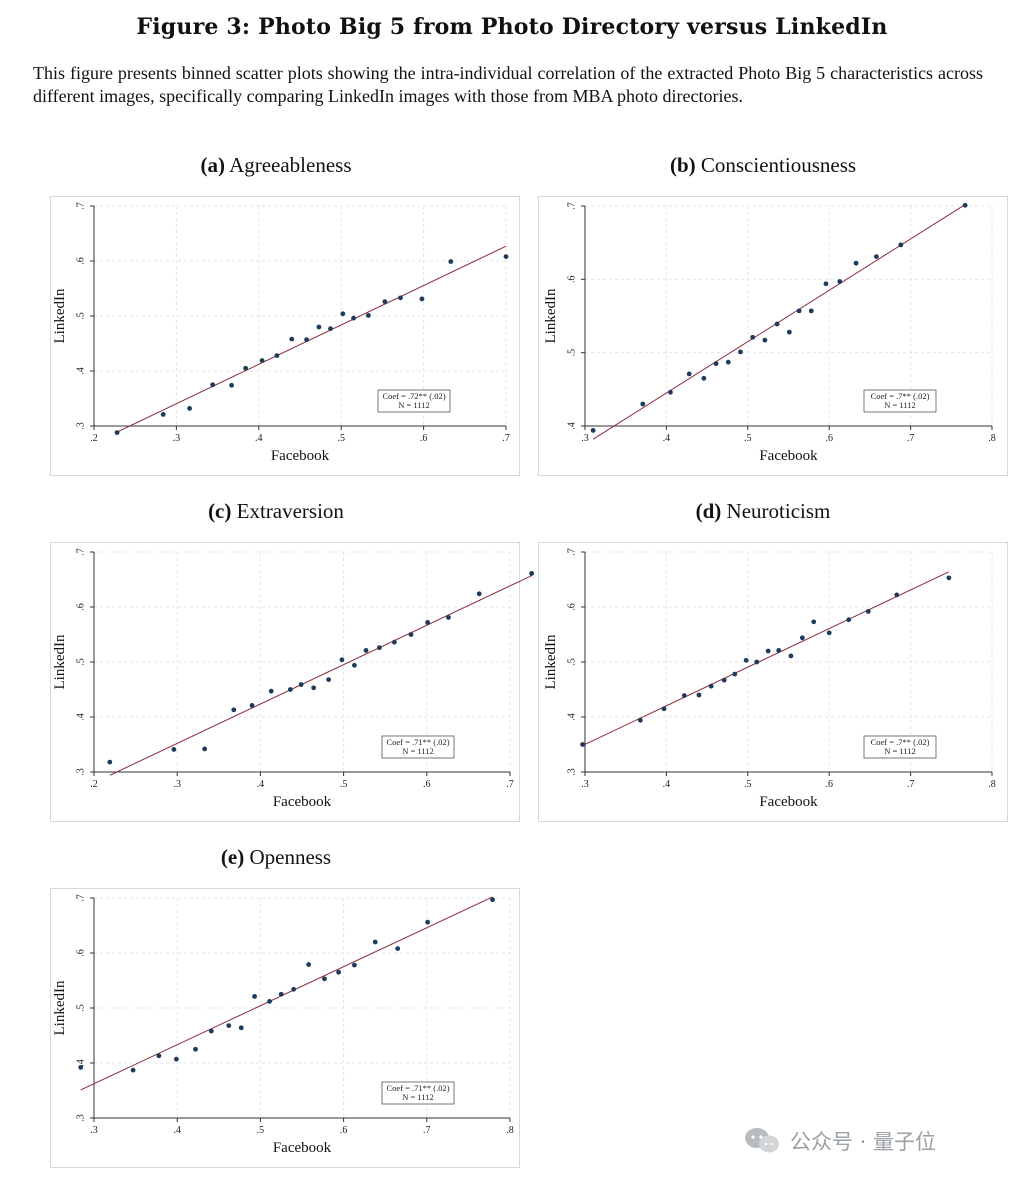 The width and height of the screenshot is (1024, 1182). Describe the element at coordinates (863, 1142) in the screenshot. I see `watermark-text: 公众号 · 量子位` at that location.